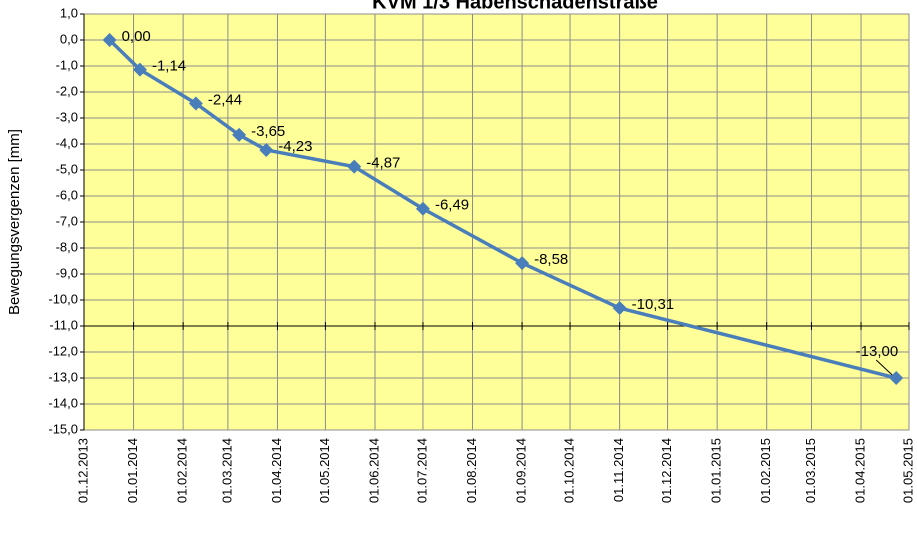  Describe the element at coordinates (67, 272) in the screenshot. I see `y-tick-label: -9,0` at that location.